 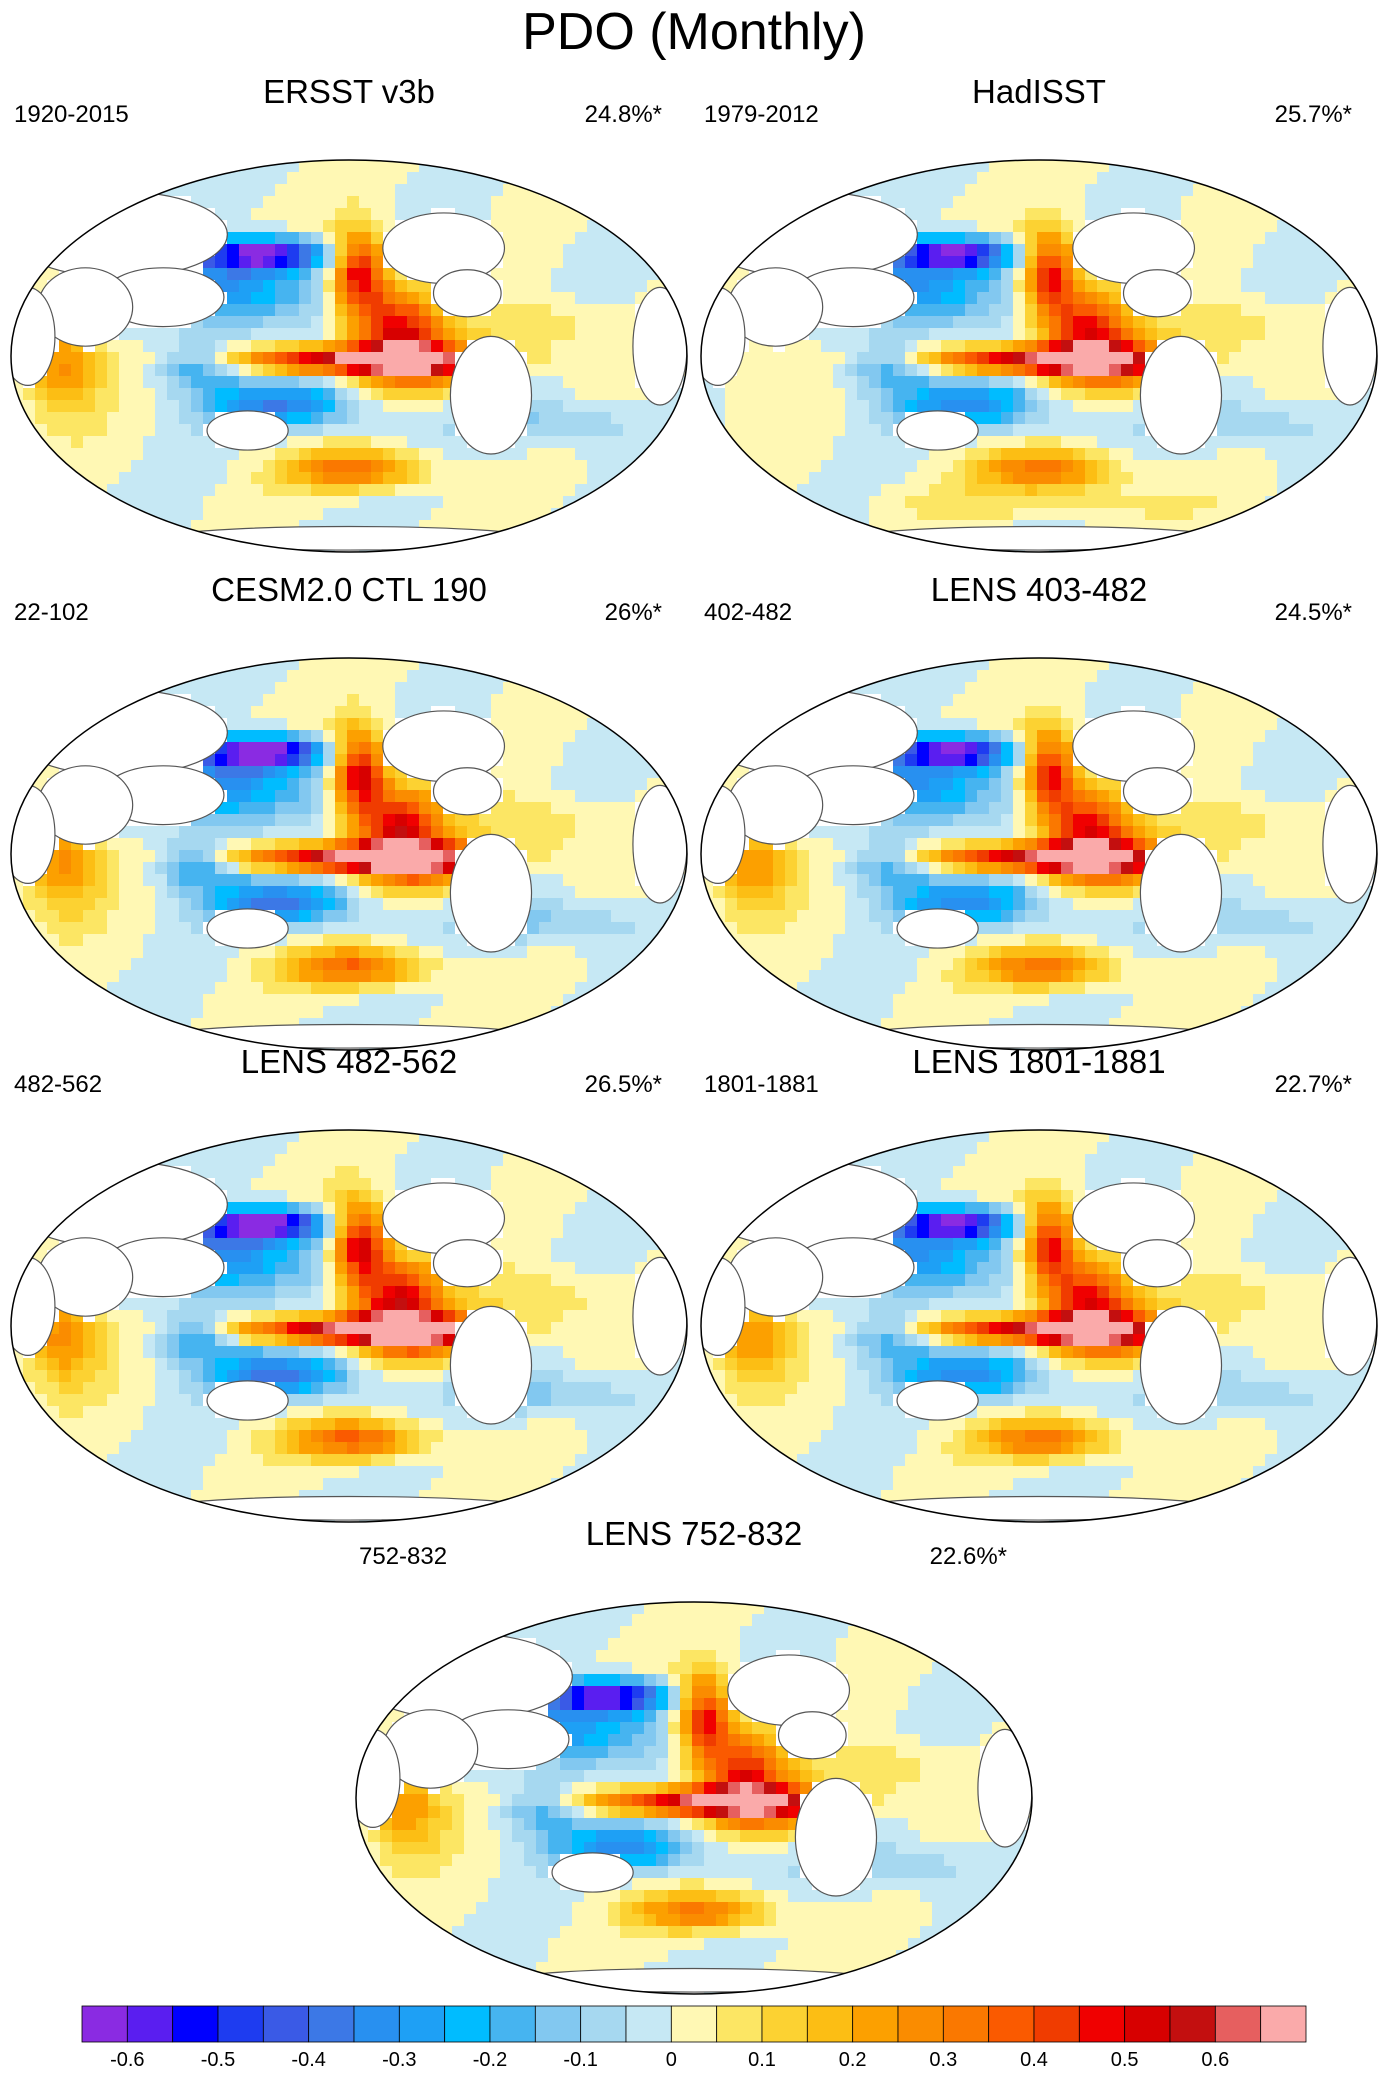 What do you see at coordinates (809, 234) in the screenshot?
I see `land-outline` at bounding box center [809, 234].